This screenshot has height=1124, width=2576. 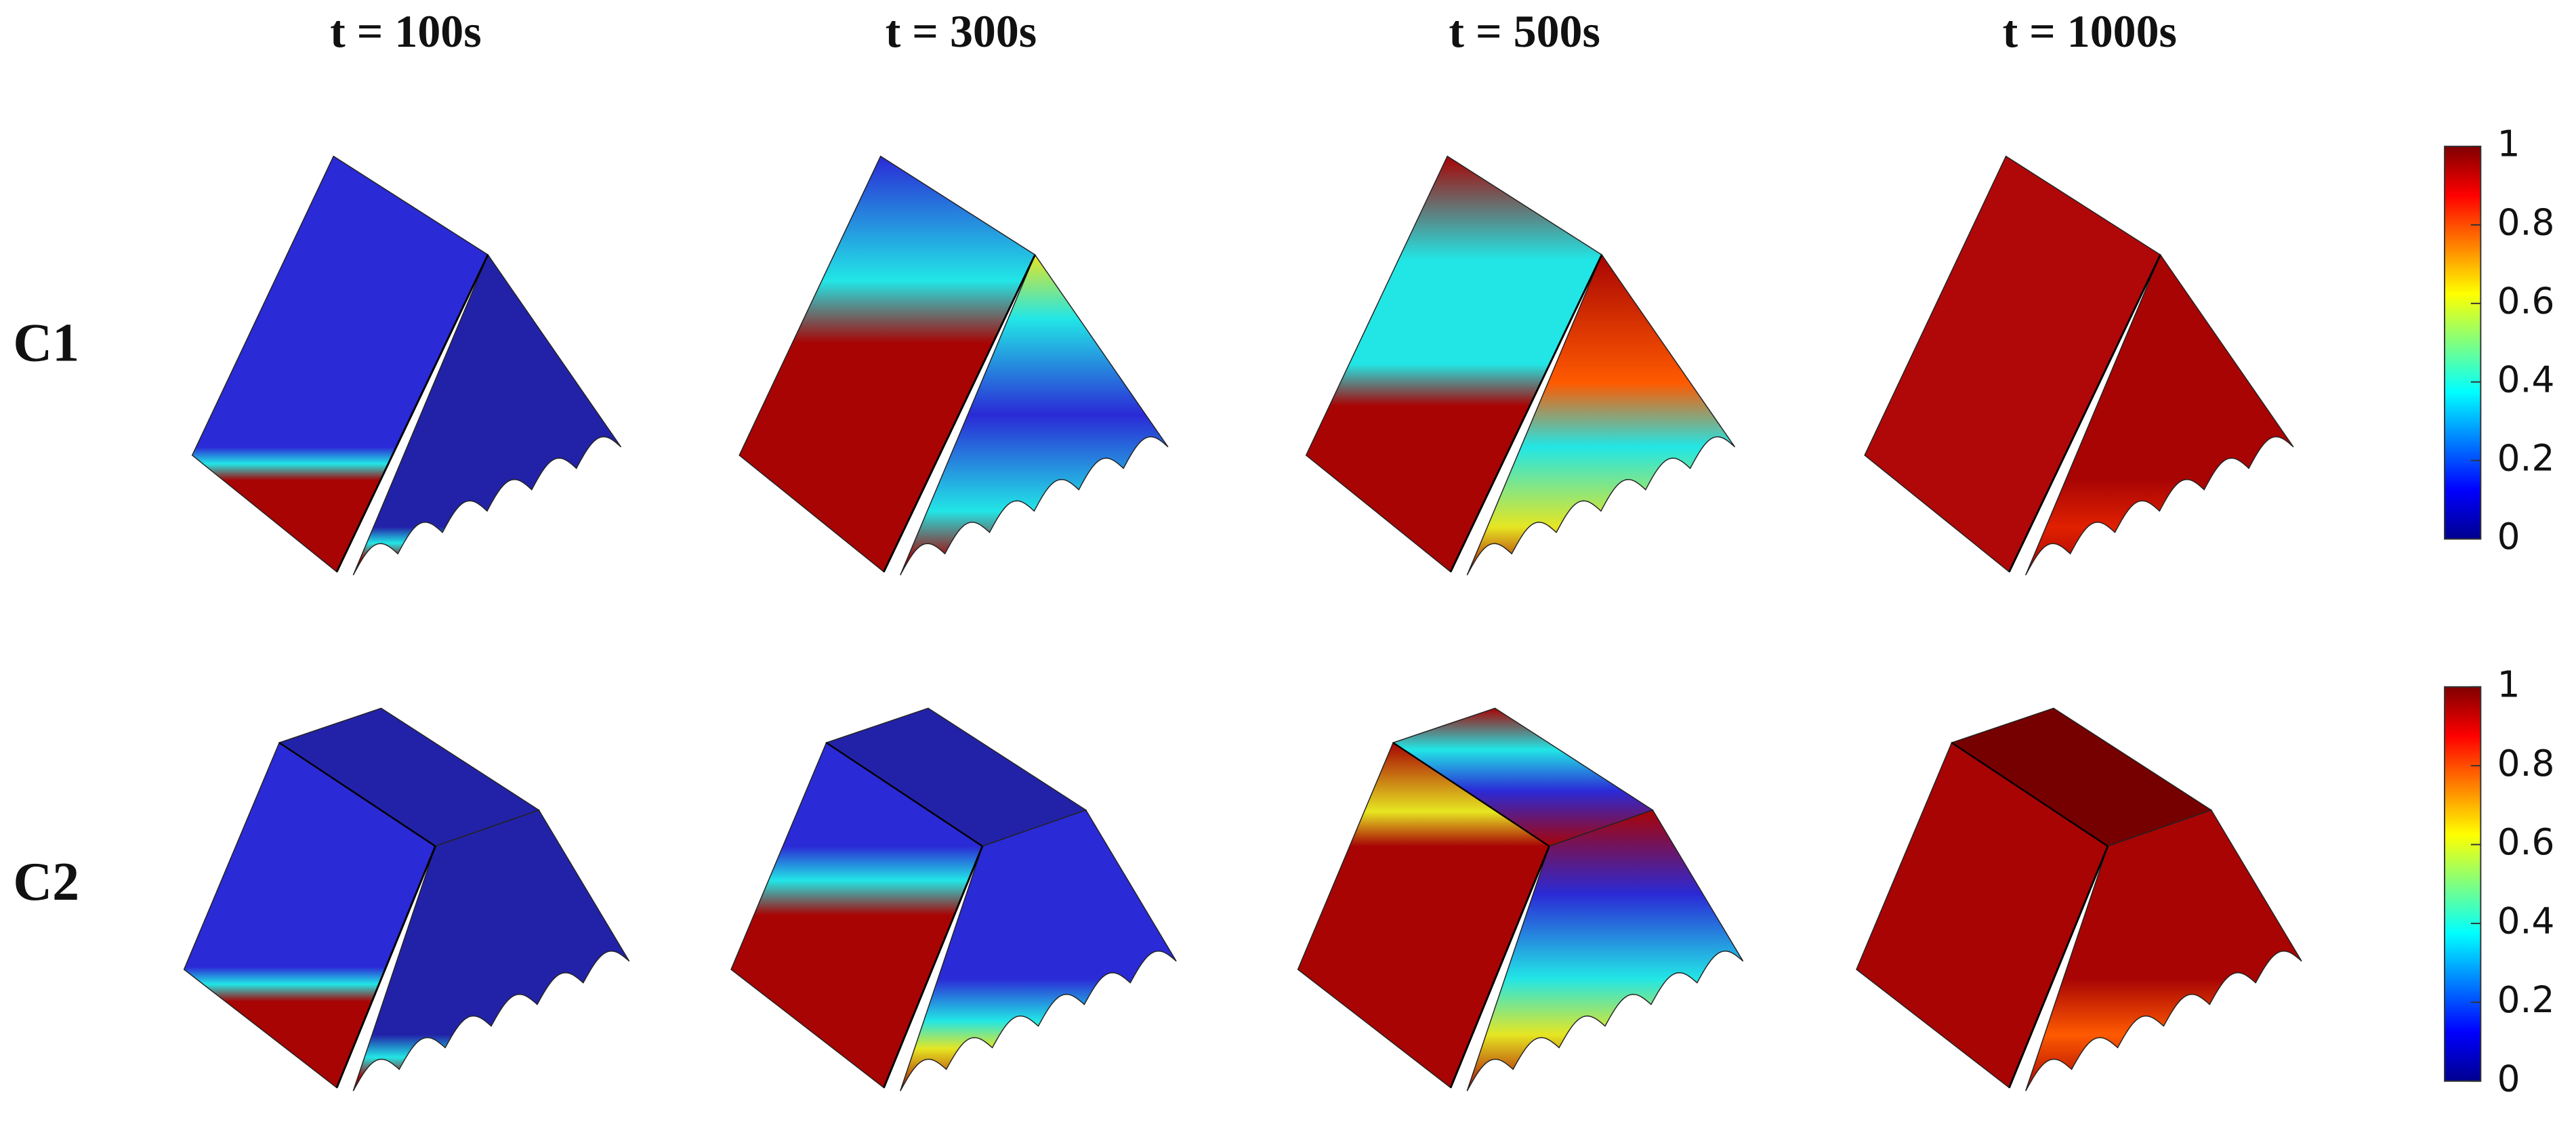 I want to click on row-label: C2, so click(x=46, y=882).